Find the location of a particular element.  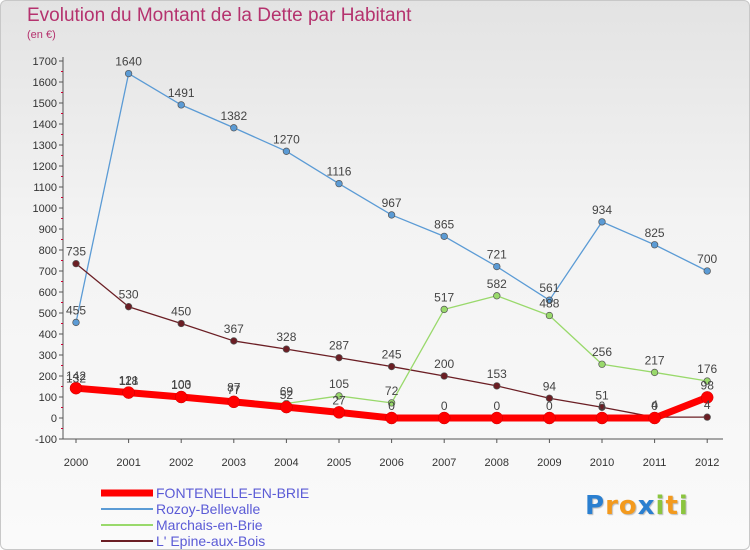

y-tick-label: 200 is located at coordinates (48, 377).